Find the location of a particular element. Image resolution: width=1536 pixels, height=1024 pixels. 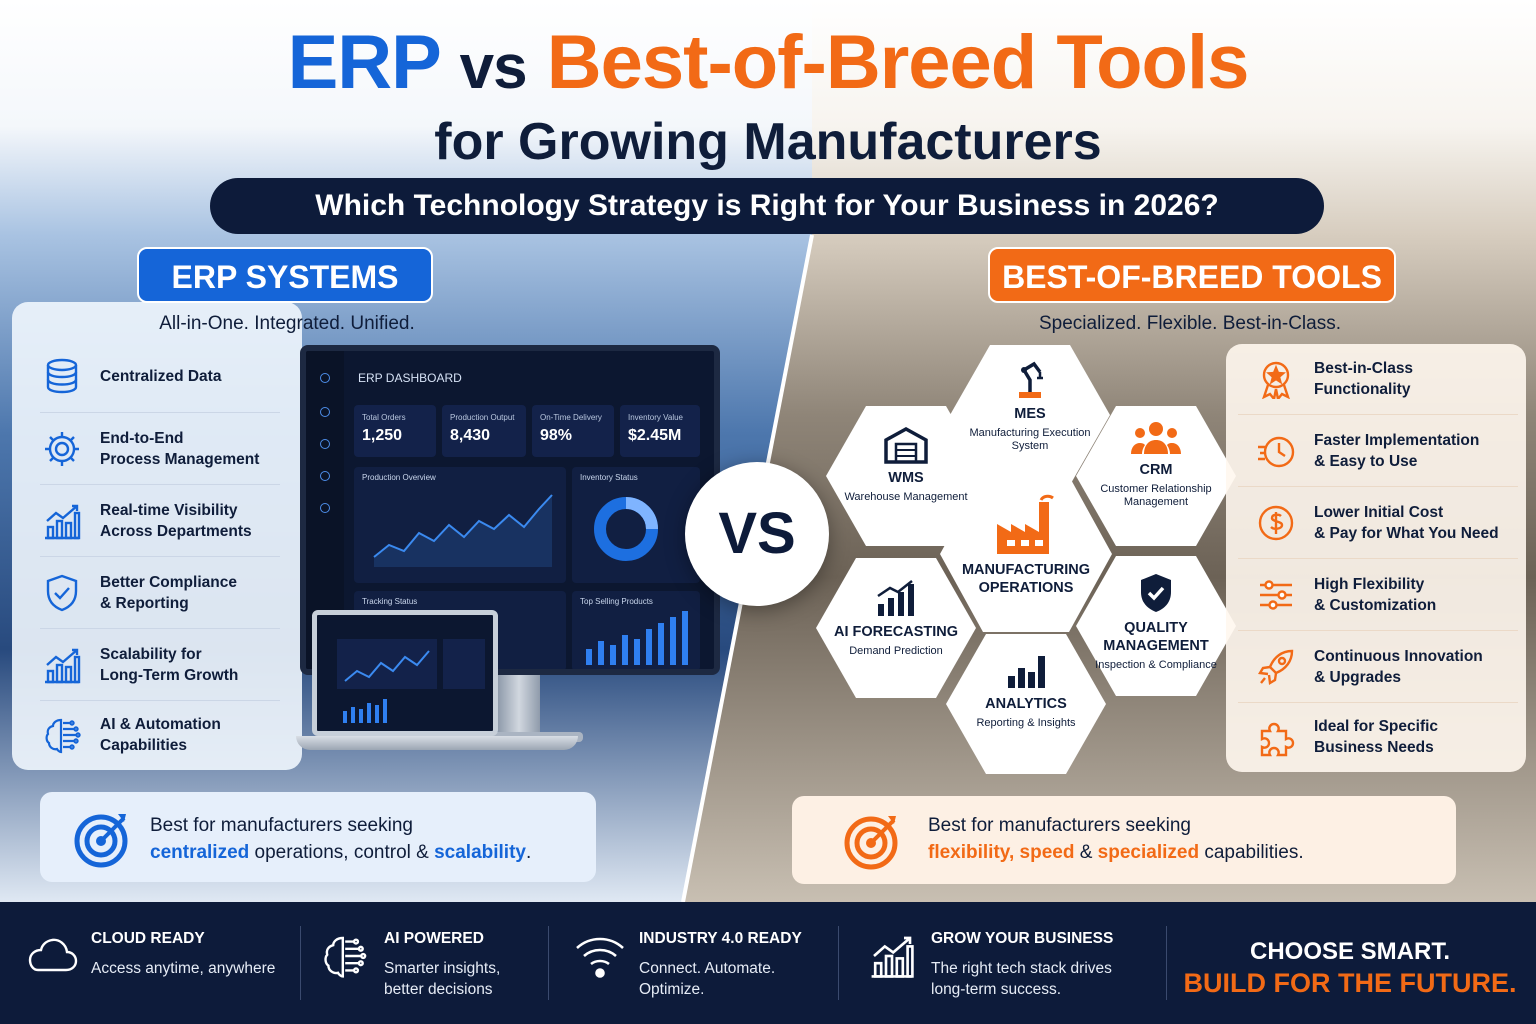

feature-line1: Scalability for is located at coordinates (151, 654).